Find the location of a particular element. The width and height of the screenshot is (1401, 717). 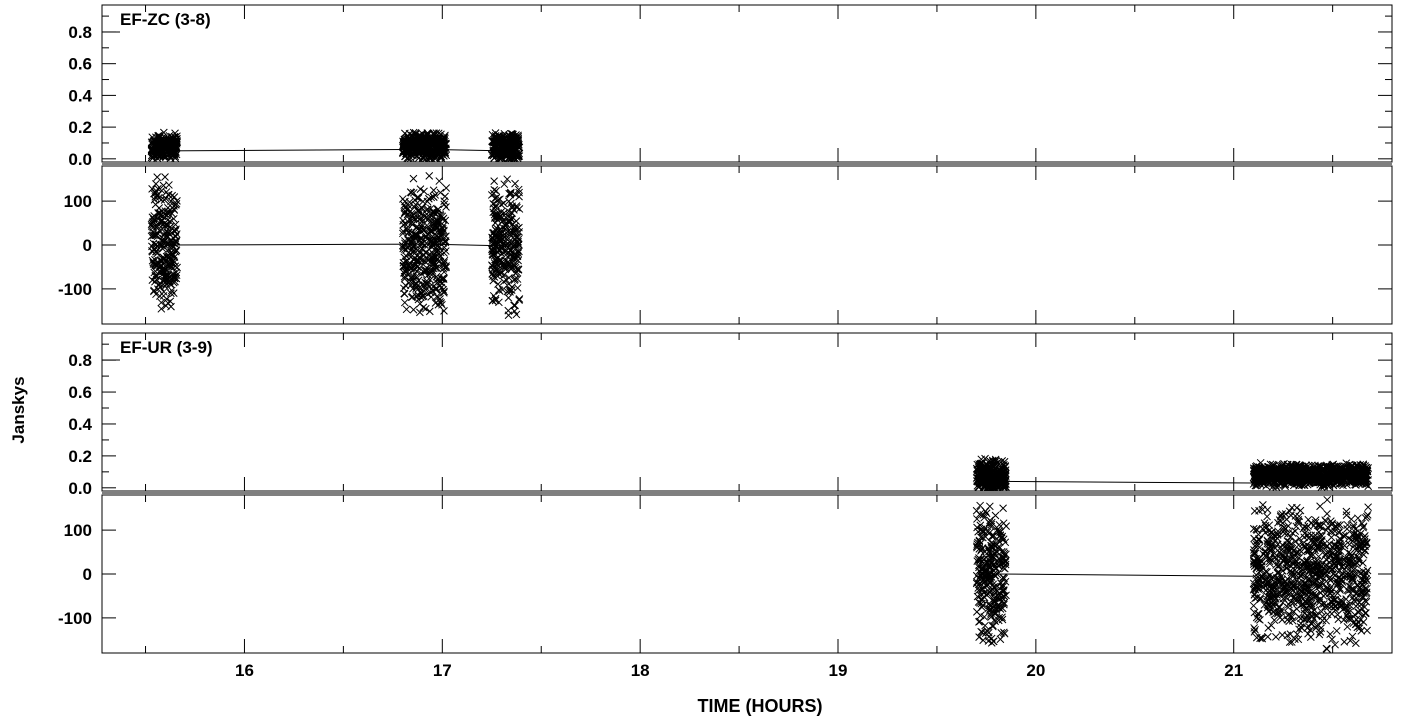

y-tick-label: 0.8 is located at coordinates (80, 360).